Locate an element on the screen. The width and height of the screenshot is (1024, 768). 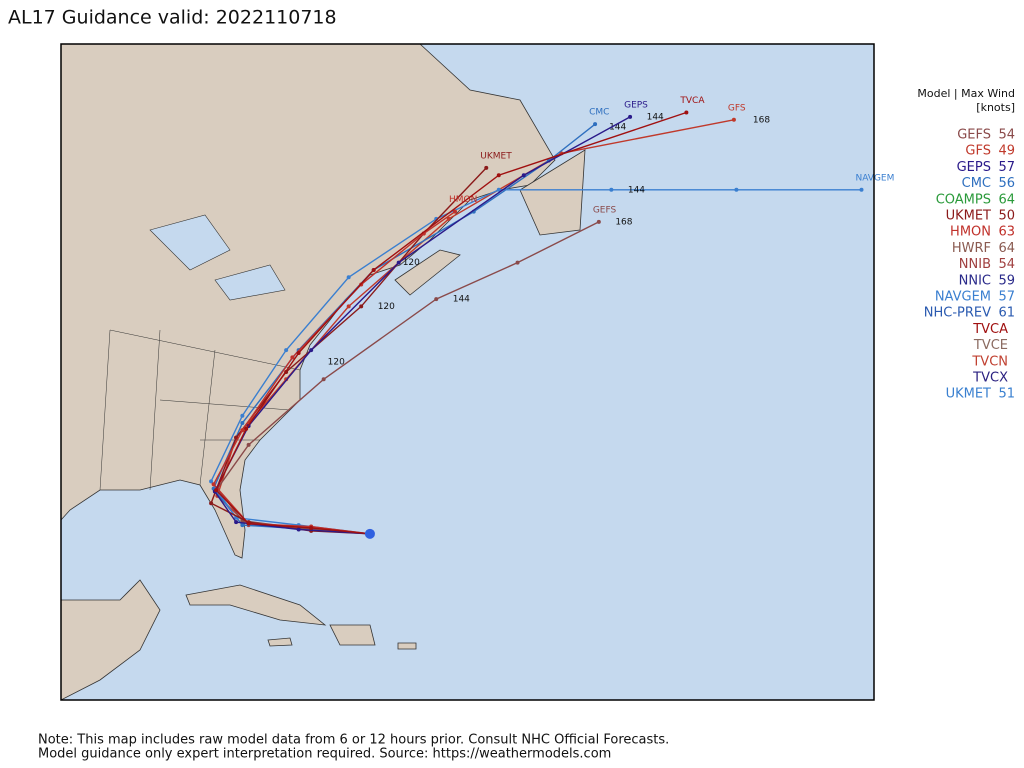
legend-model: TVCN is located at coordinates (989, 361).